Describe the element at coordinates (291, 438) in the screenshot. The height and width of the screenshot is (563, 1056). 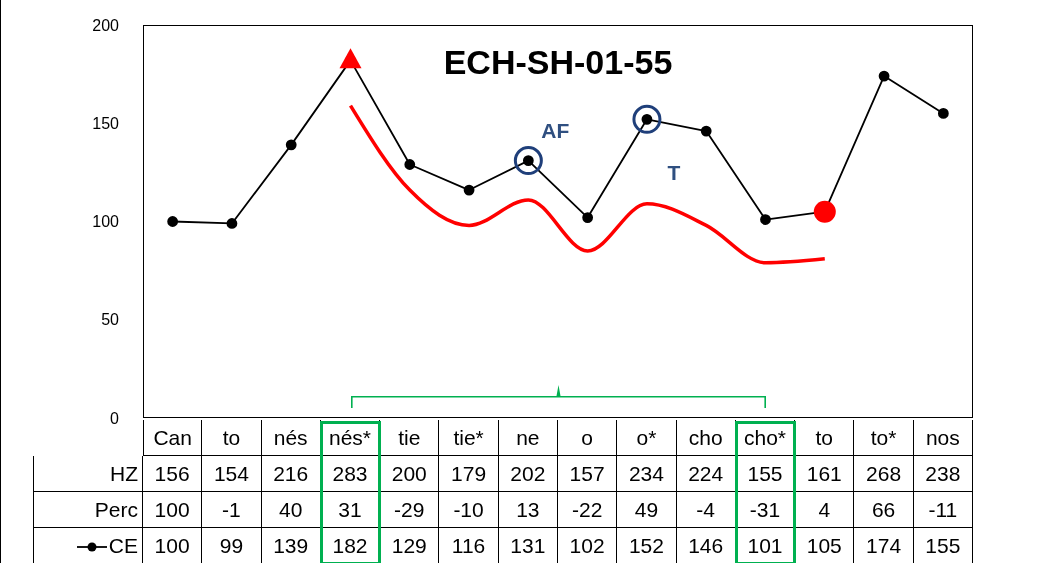
I see `x-tick-label: nés` at that location.